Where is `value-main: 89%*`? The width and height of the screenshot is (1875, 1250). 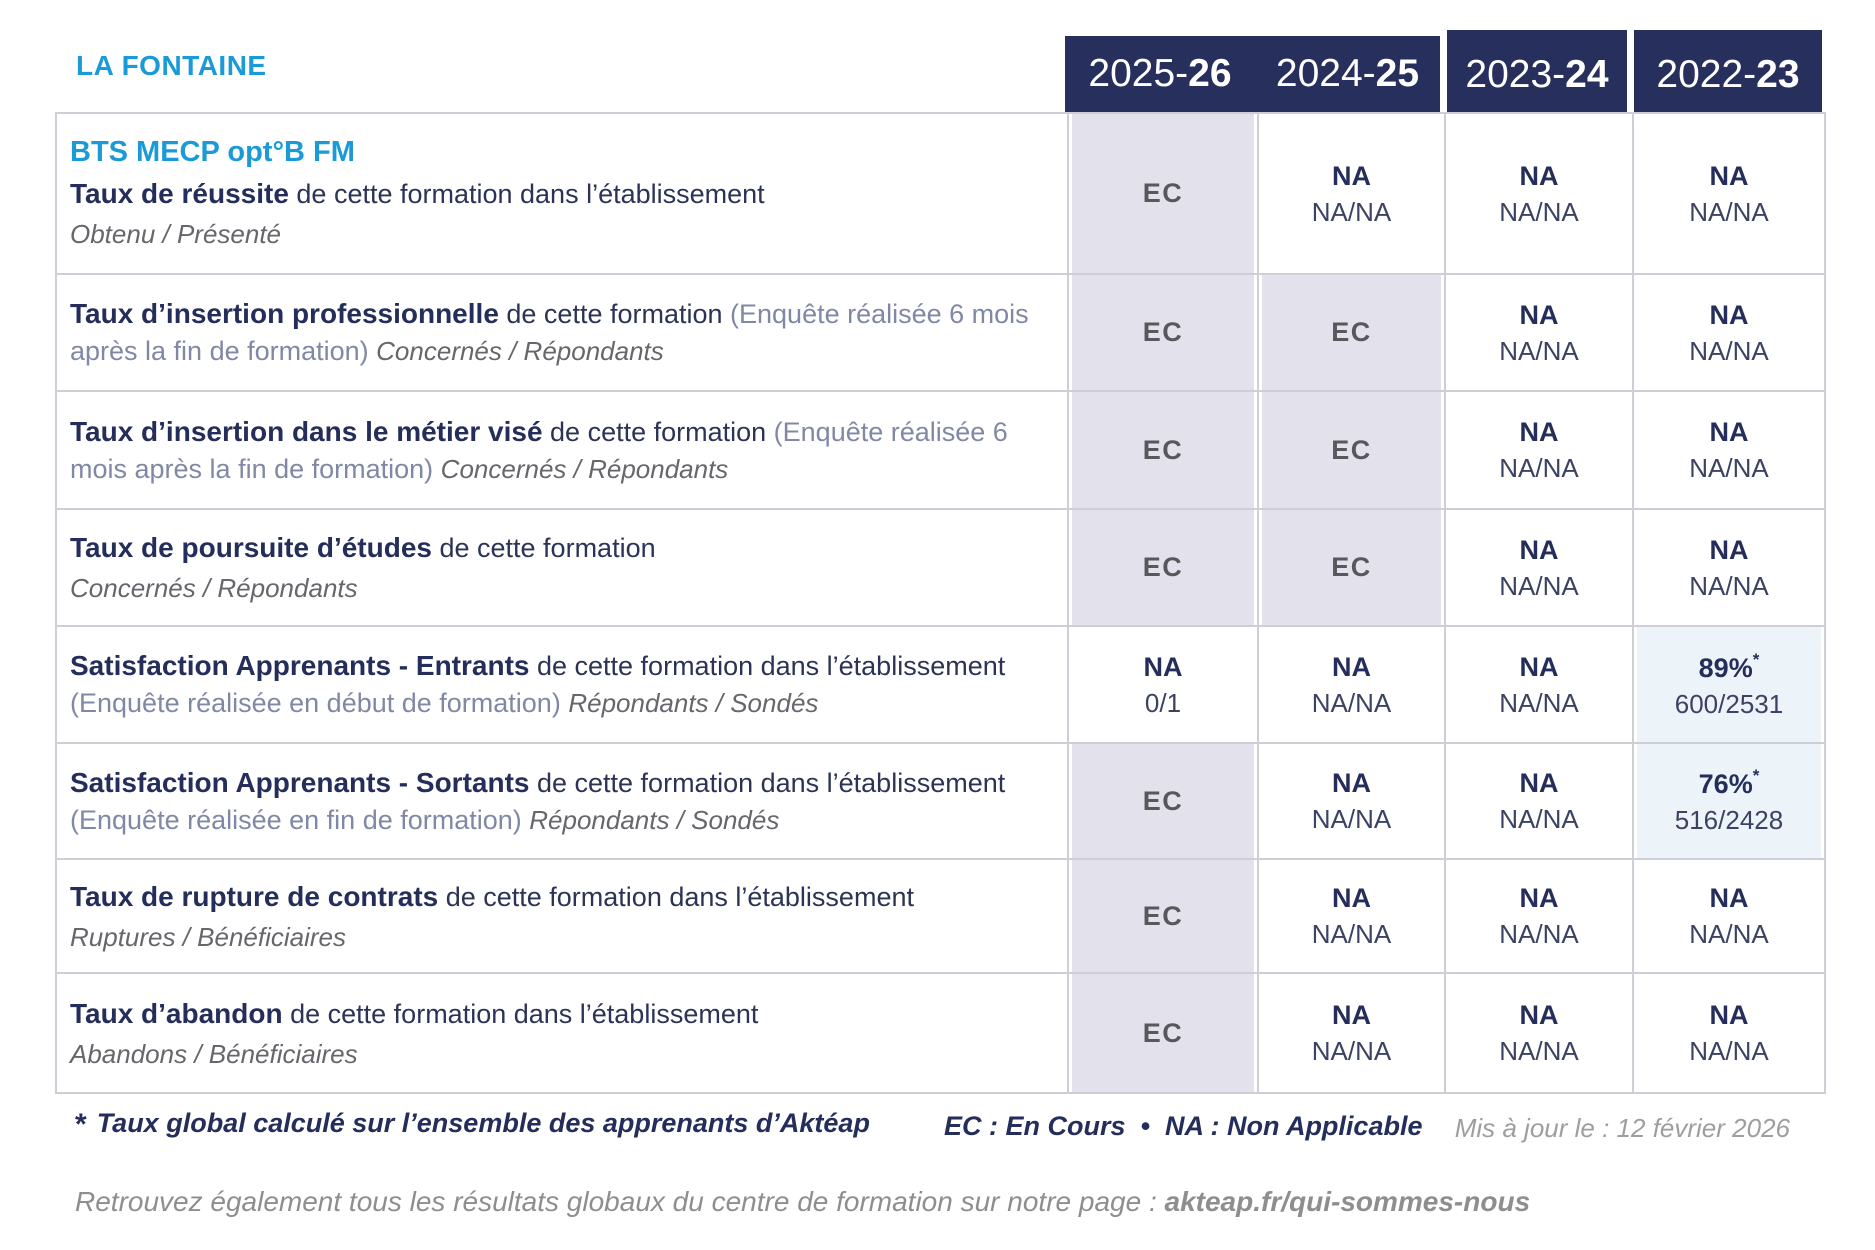 value-main: 89%* is located at coordinates (1729, 666).